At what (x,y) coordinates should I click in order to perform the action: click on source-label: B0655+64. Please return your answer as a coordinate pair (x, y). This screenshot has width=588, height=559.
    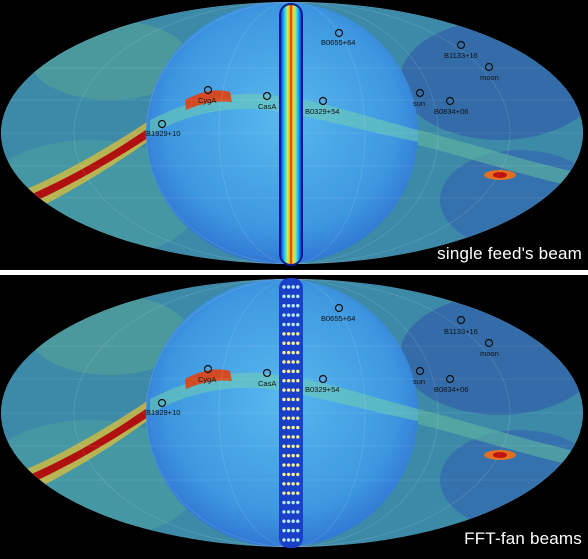
    Looking at the image, I should click on (338, 318).